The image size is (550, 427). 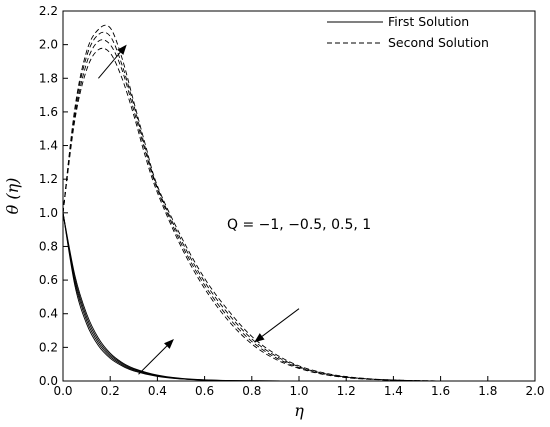 I want to click on y-tick-label: 0.4, so click(x=48, y=314).